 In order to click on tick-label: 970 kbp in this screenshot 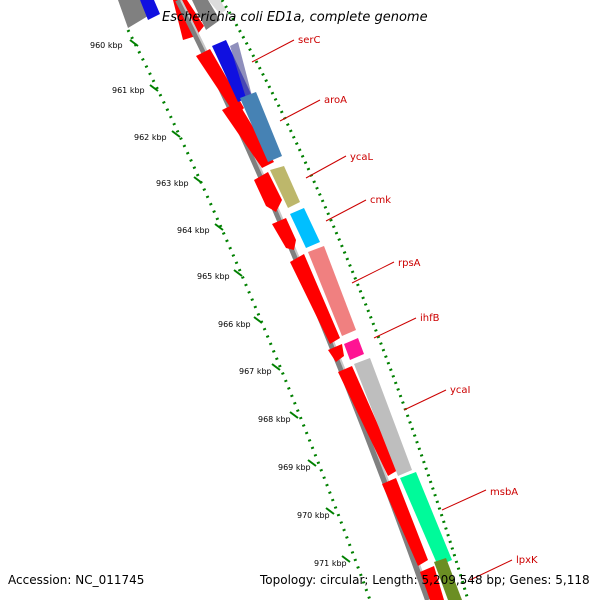, I will do `click(313, 515)`.